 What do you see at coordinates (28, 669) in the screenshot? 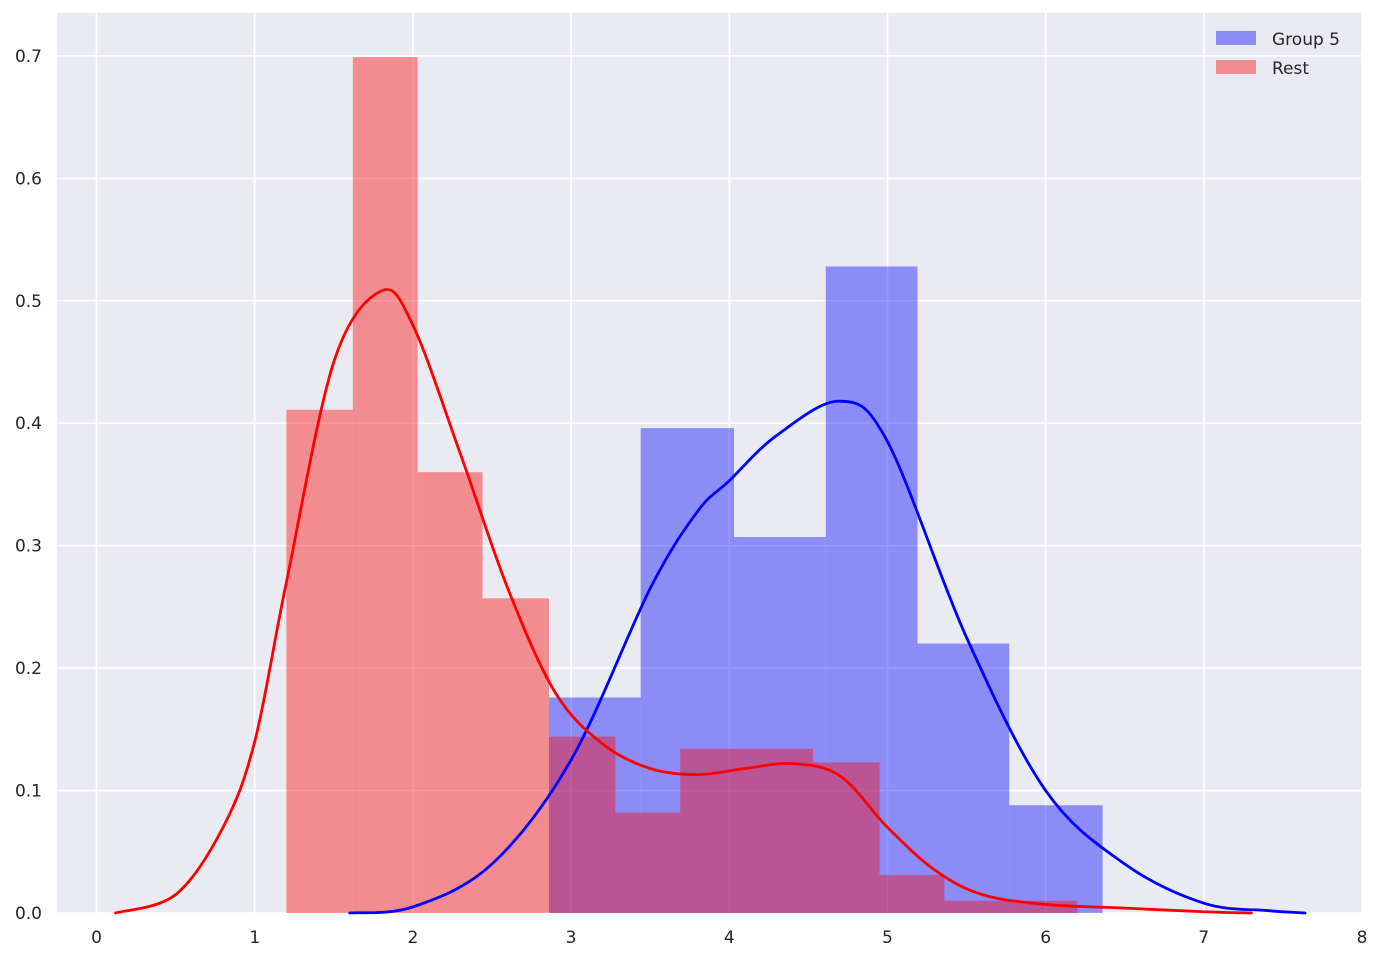
I see `y-tick-label: 0.2` at bounding box center [28, 669].